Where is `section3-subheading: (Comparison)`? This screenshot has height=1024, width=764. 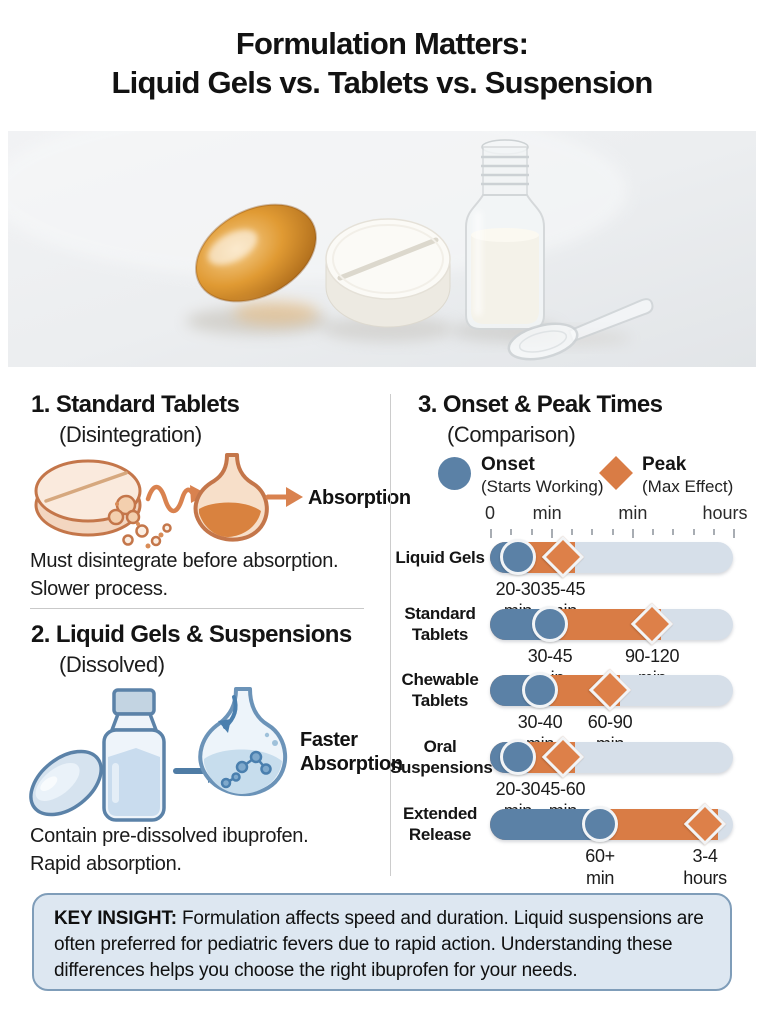 section3-subheading: (Comparison) is located at coordinates (511, 434).